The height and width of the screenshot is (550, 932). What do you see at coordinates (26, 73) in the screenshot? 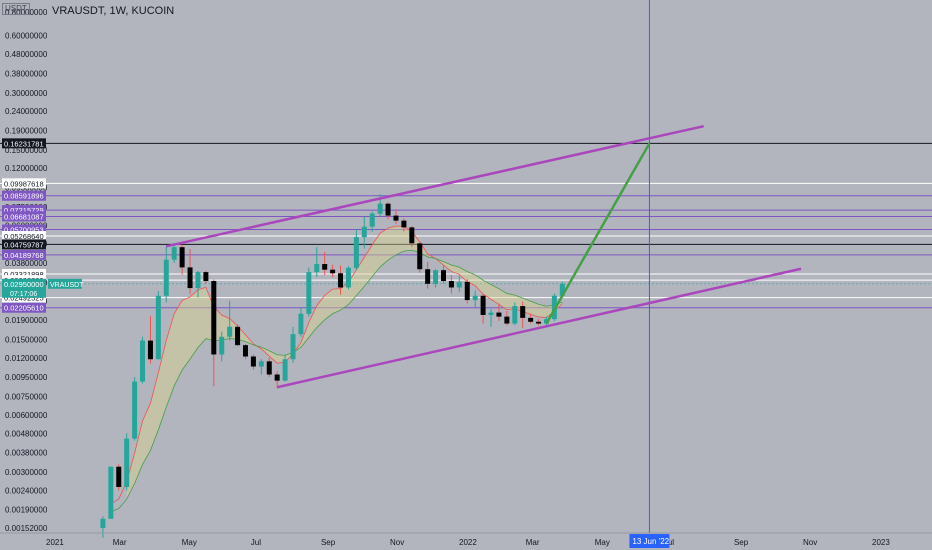
I see `y-tick-label: 0.38000000` at bounding box center [26, 73].